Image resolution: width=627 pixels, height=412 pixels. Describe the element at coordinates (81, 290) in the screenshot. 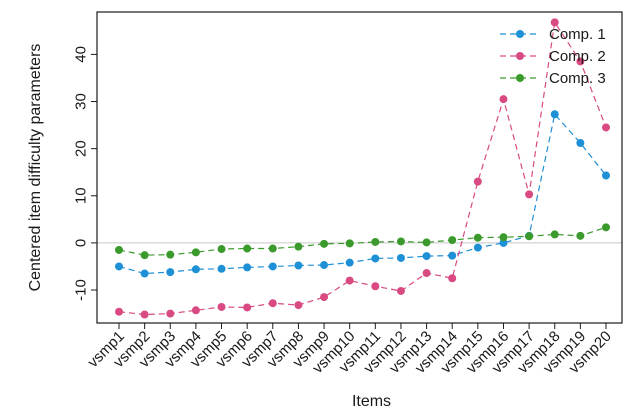

I see `y-tick-label: -10` at that location.